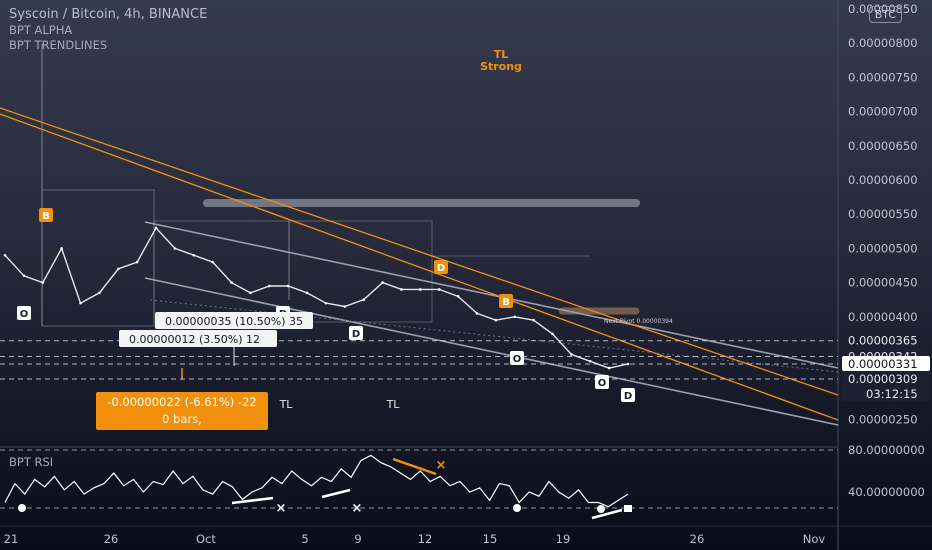 The image size is (932, 550). Describe the element at coordinates (41, 30) in the screenshot. I see `indicator-bpt-alpha: BPT ALPHA` at that location.